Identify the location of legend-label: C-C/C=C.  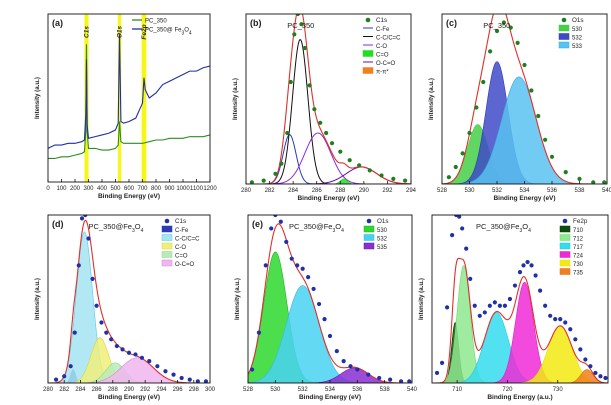
(388, 39).